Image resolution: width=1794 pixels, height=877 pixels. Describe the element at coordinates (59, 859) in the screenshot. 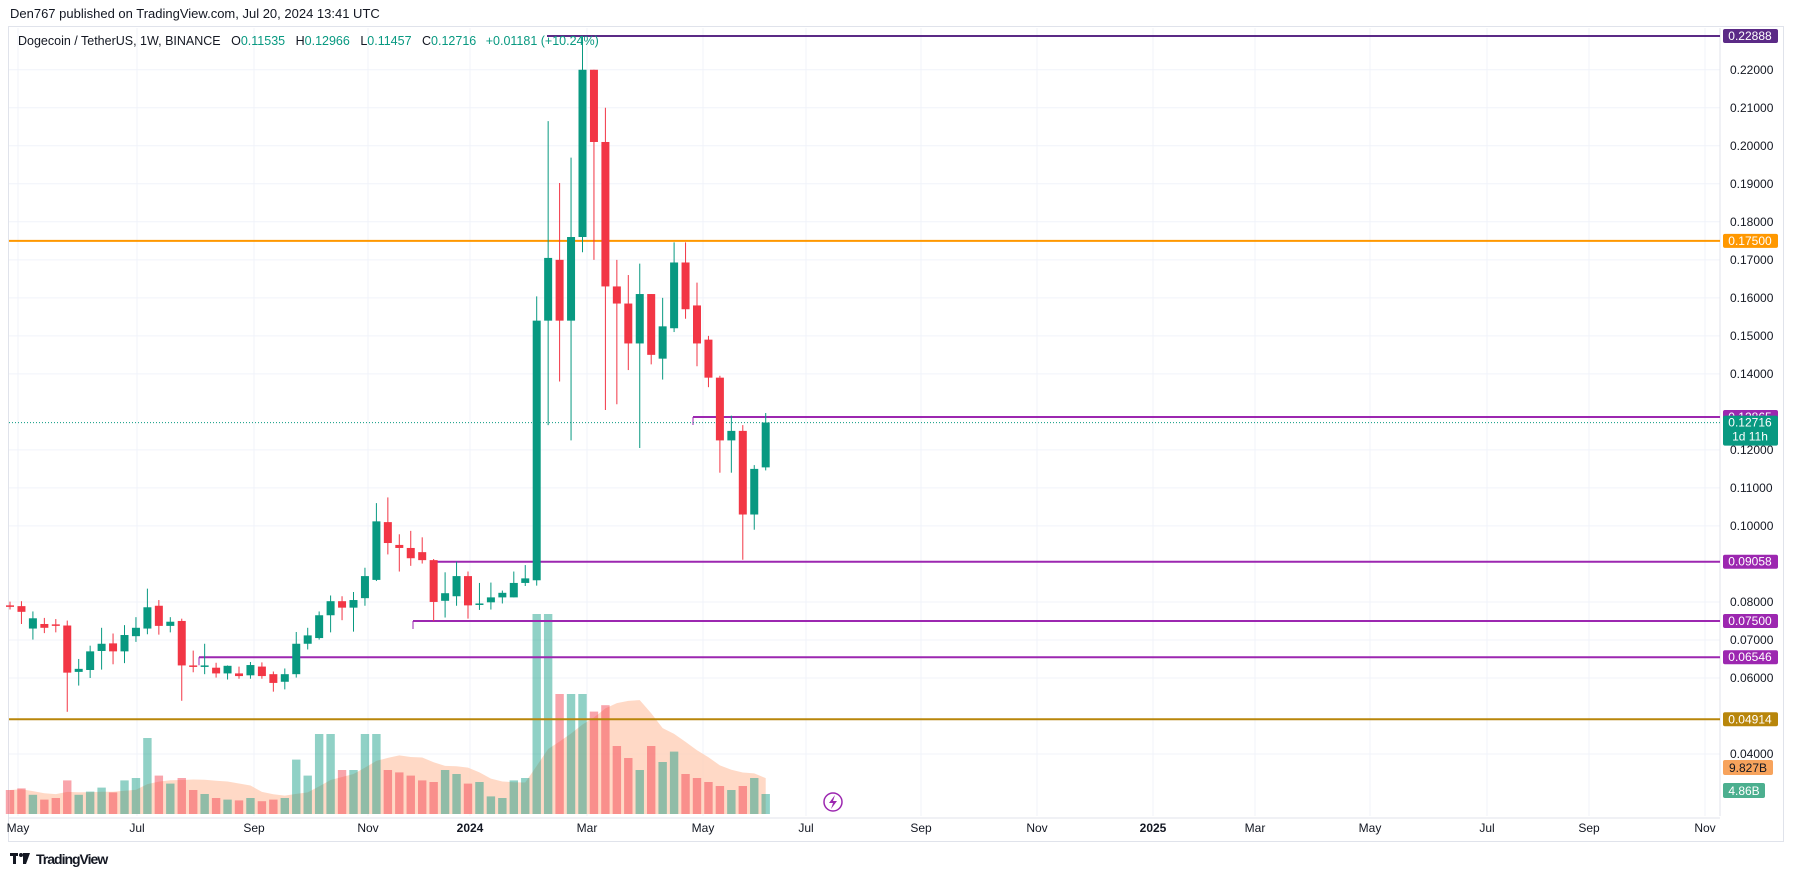

I see `footer-brand: TradingView` at that location.